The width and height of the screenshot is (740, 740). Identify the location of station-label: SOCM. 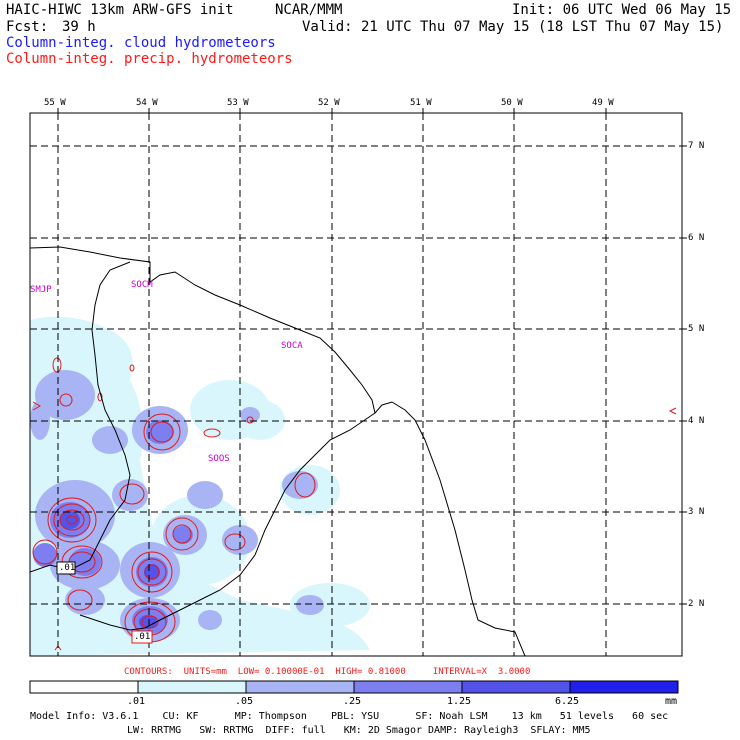
(142, 285).